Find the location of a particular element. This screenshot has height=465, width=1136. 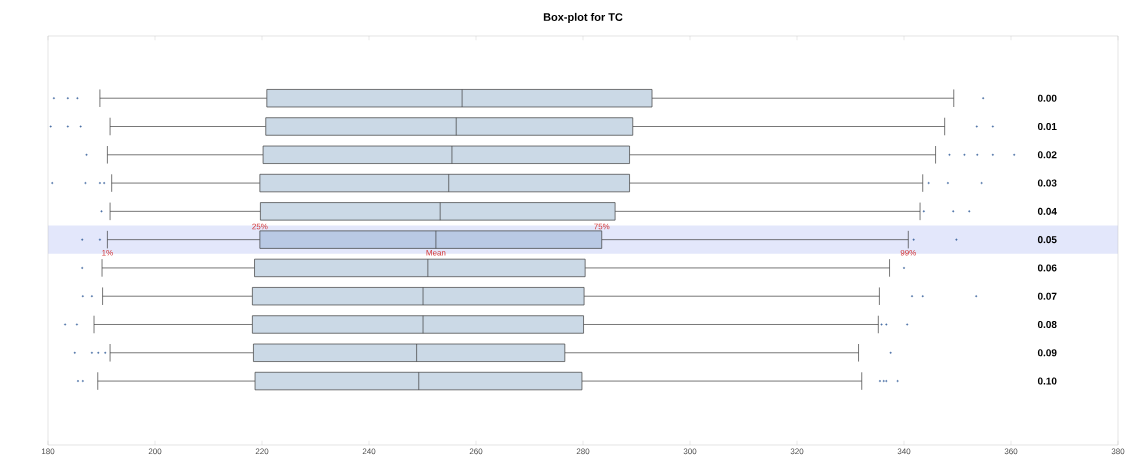

y-tick-label: 0.04 is located at coordinates (1047, 211).